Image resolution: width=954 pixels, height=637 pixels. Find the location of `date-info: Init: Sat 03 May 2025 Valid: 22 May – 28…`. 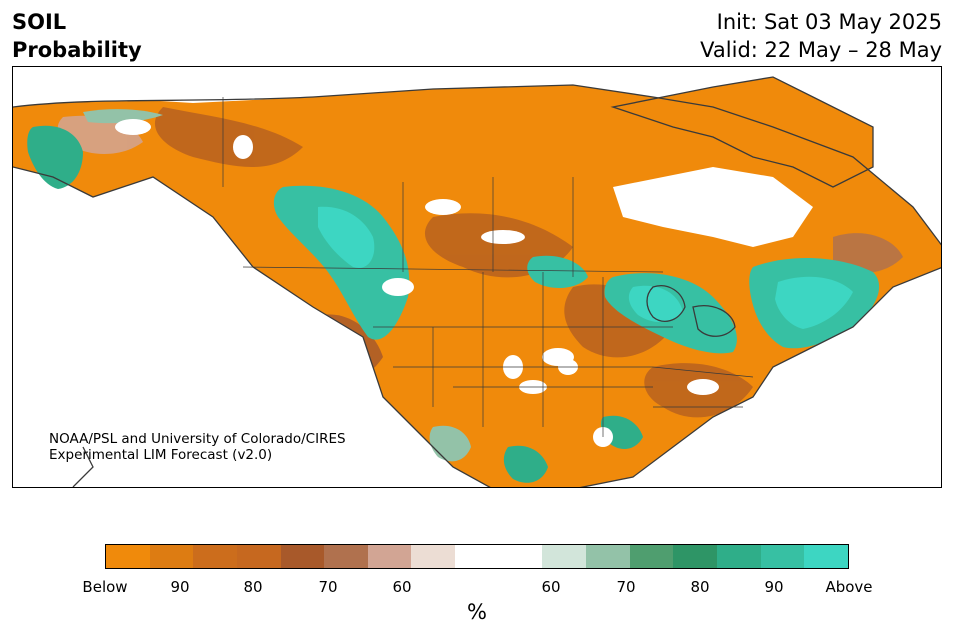

date-info: Init: Sat 03 May 2025 Valid: 22 May – 28… is located at coordinates (821, 36).